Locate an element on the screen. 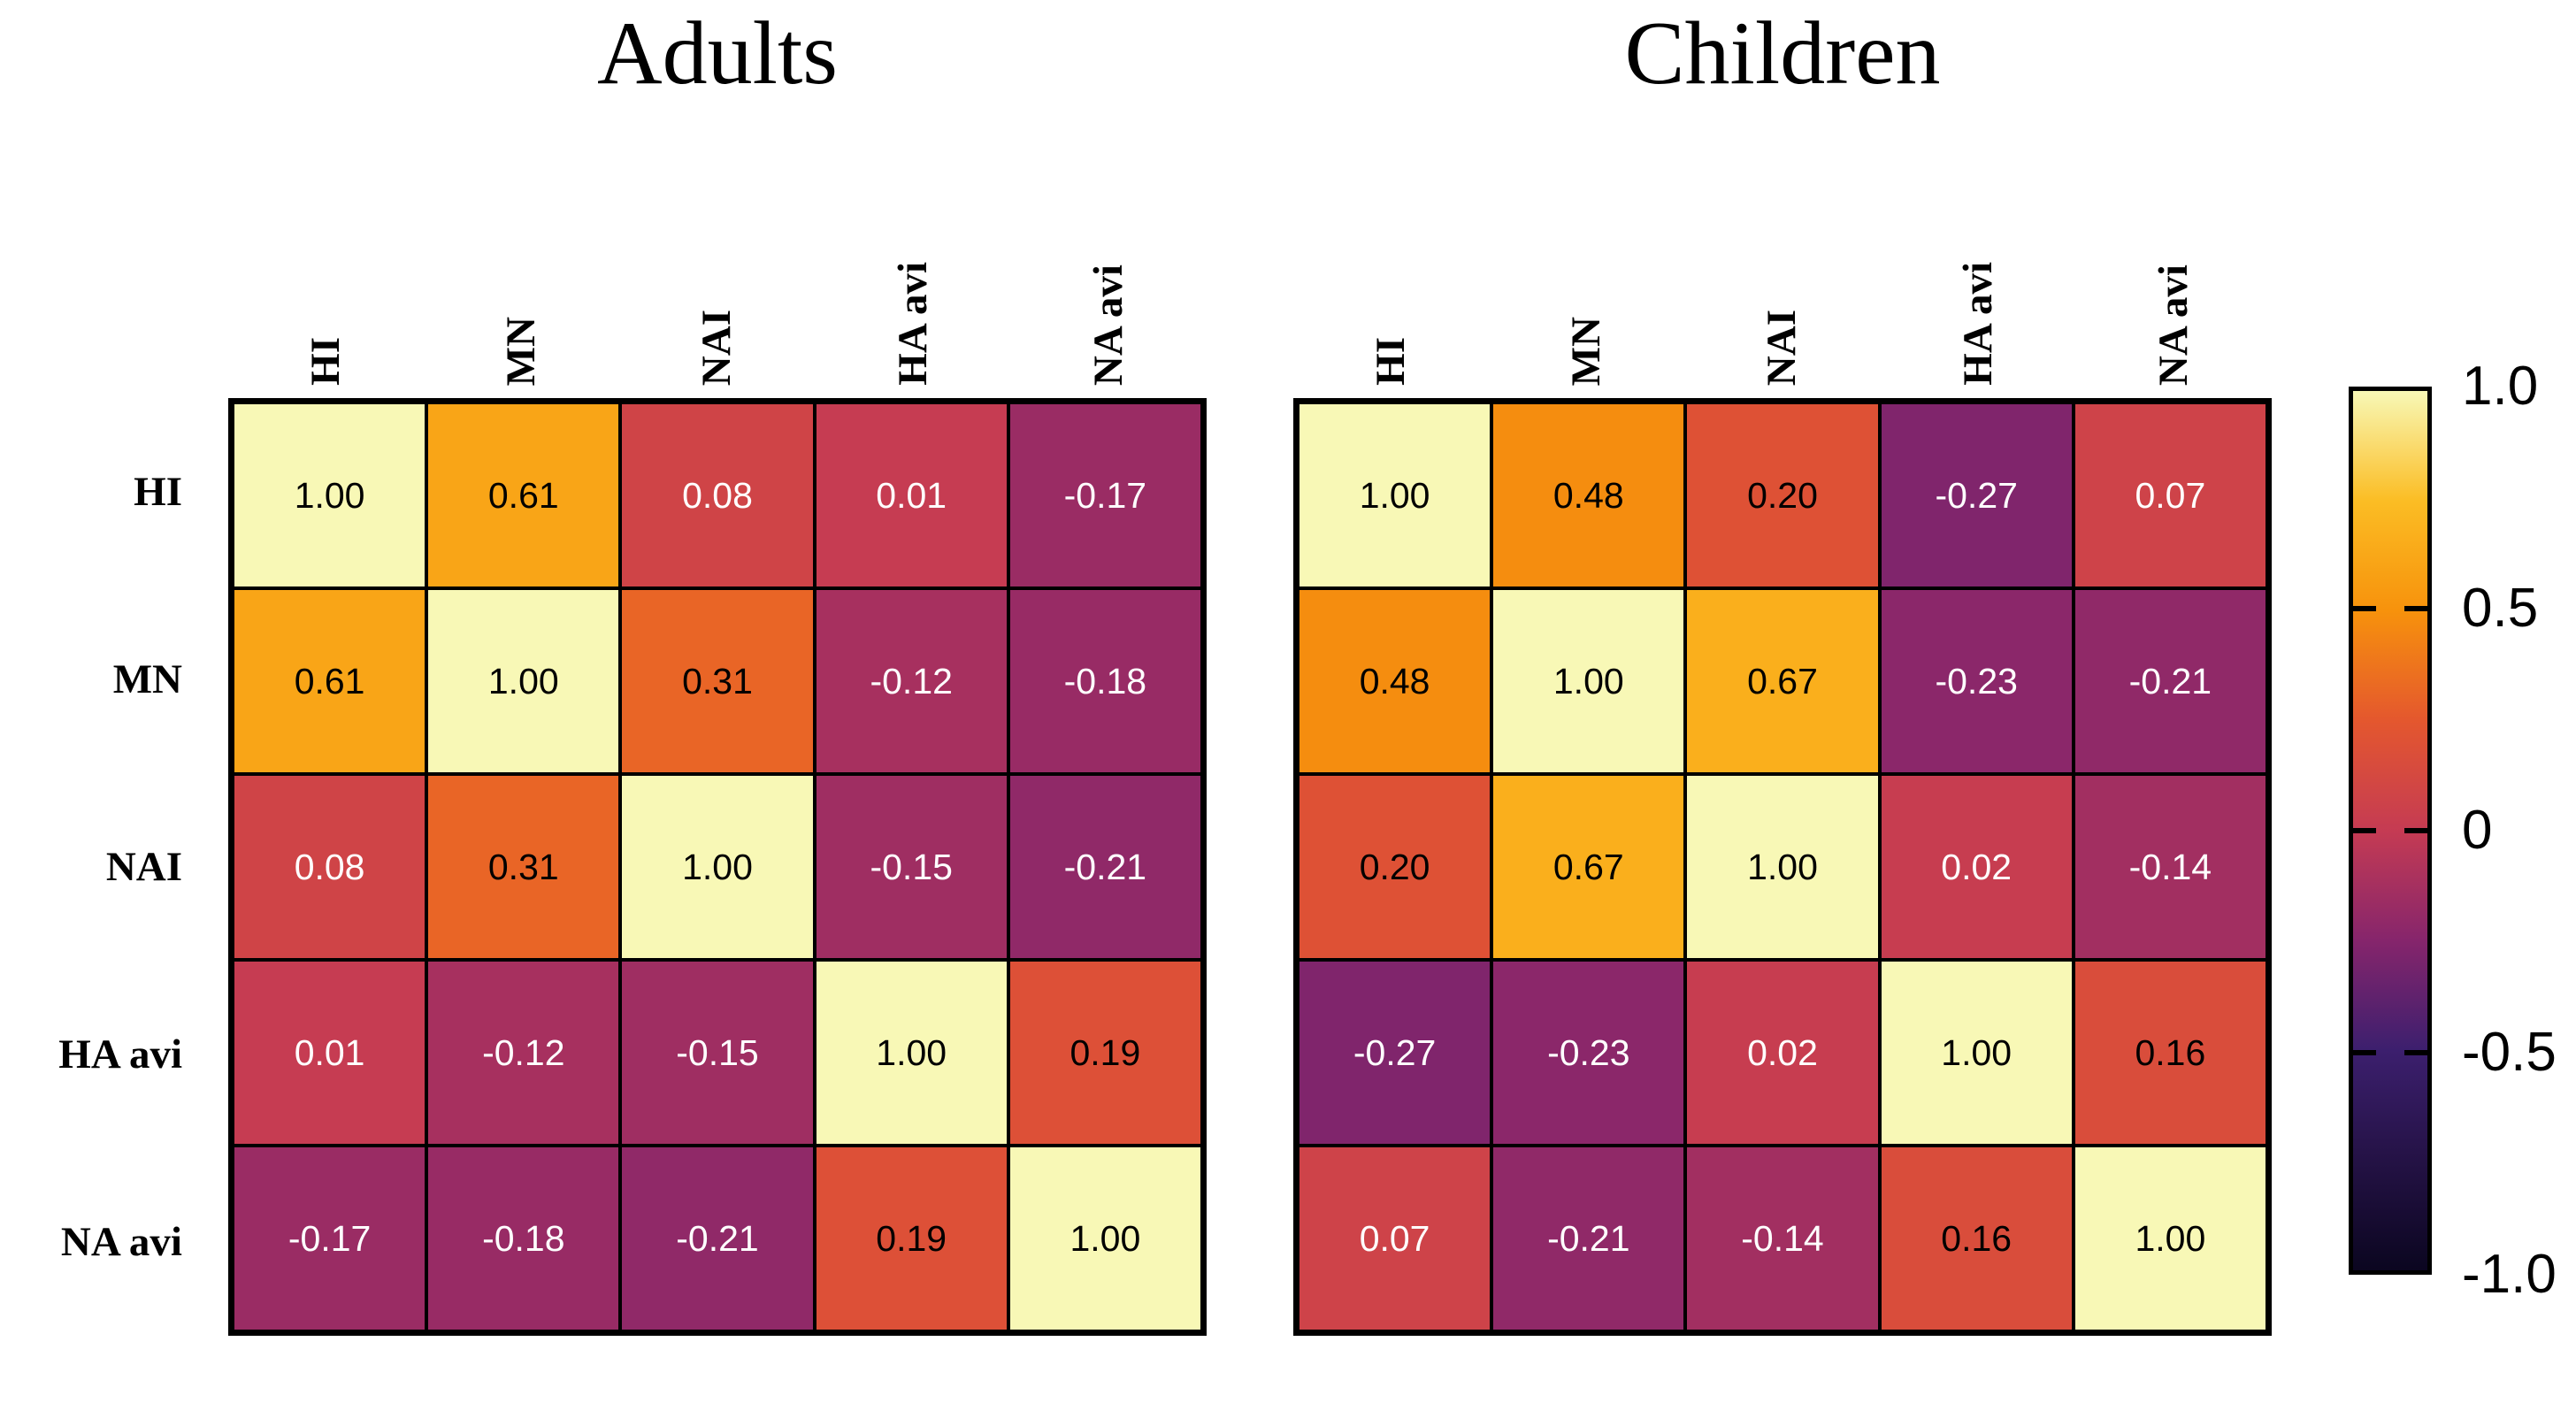 Image resolution: width=2576 pixels, height=1426 pixels. heatmap-cell-children-MN-HA avi: -0.23 is located at coordinates (1976, 681).